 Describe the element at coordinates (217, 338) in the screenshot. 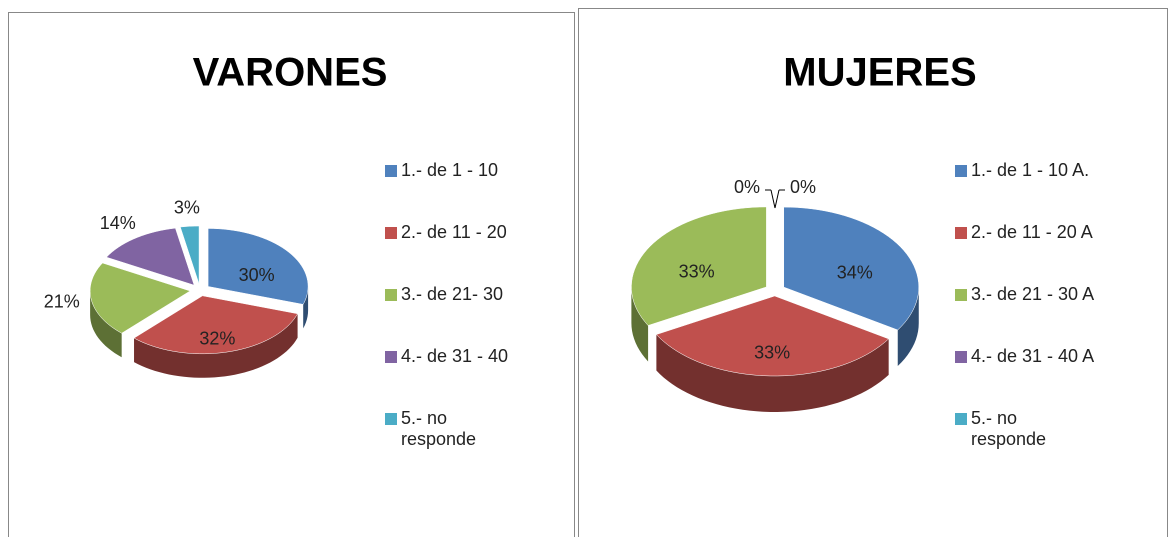

I see `data-label: 32%` at that location.